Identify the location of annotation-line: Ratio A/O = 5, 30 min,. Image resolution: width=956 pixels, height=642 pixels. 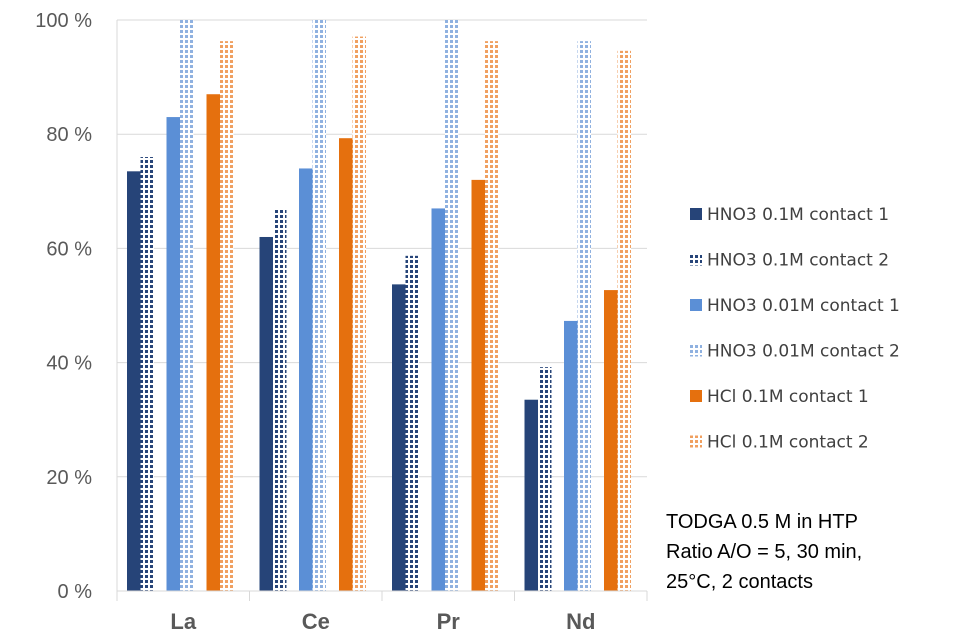
(764, 552).